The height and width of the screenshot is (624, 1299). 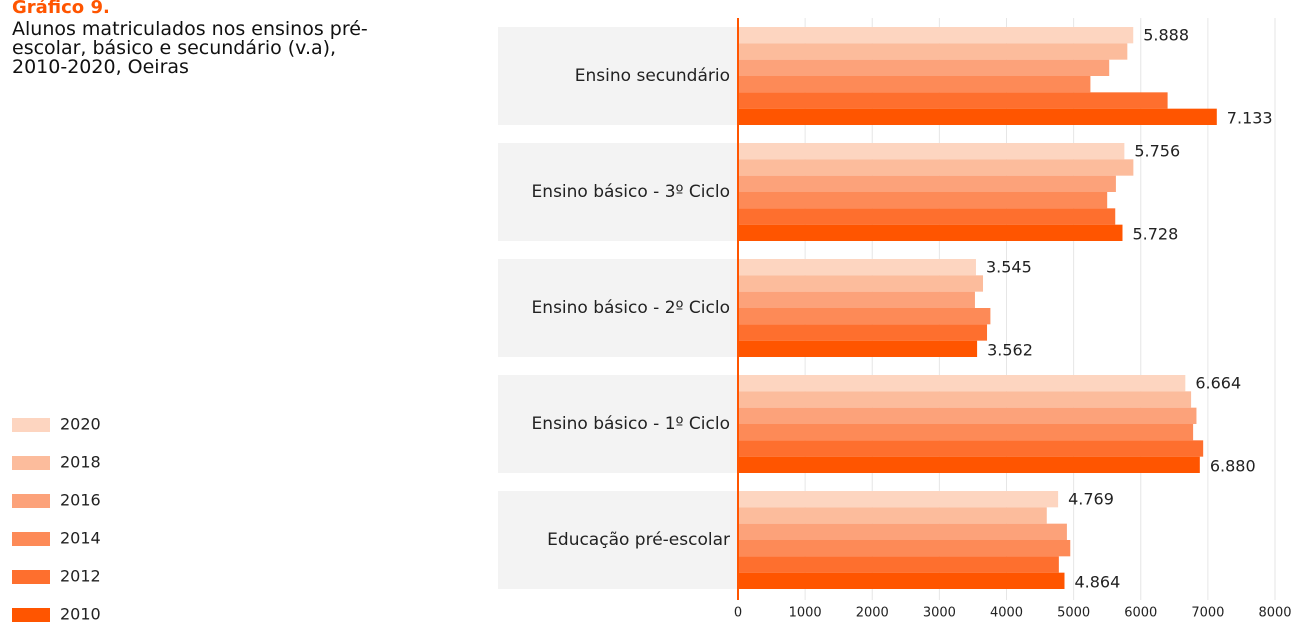 What do you see at coordinates (80, 462) in the screenshot?
I see `legend-label: 2018` at bounding box center [80, 462].